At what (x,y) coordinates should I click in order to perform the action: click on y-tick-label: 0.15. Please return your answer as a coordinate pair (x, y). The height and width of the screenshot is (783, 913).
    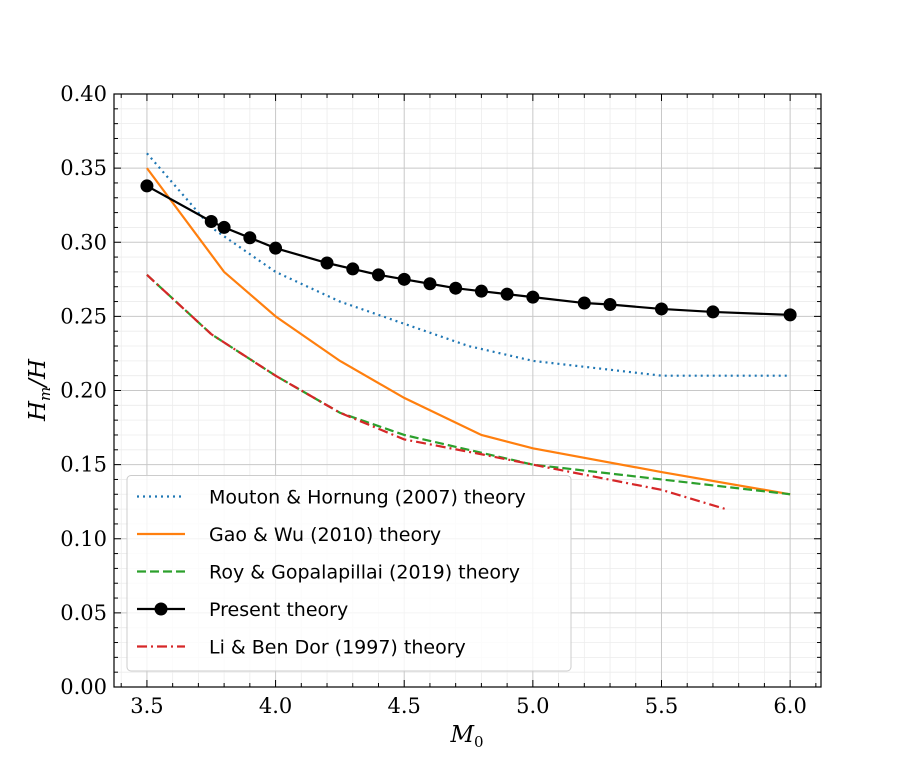
    Looking at the image, I should click on (83, 465).